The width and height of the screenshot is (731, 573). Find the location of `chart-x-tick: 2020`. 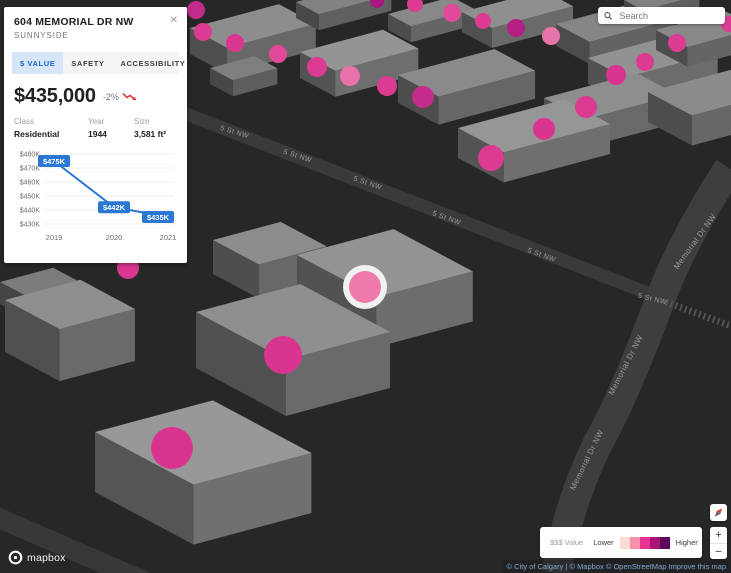

chart-x-tick: 2020 is located at coordinates (114, 237).